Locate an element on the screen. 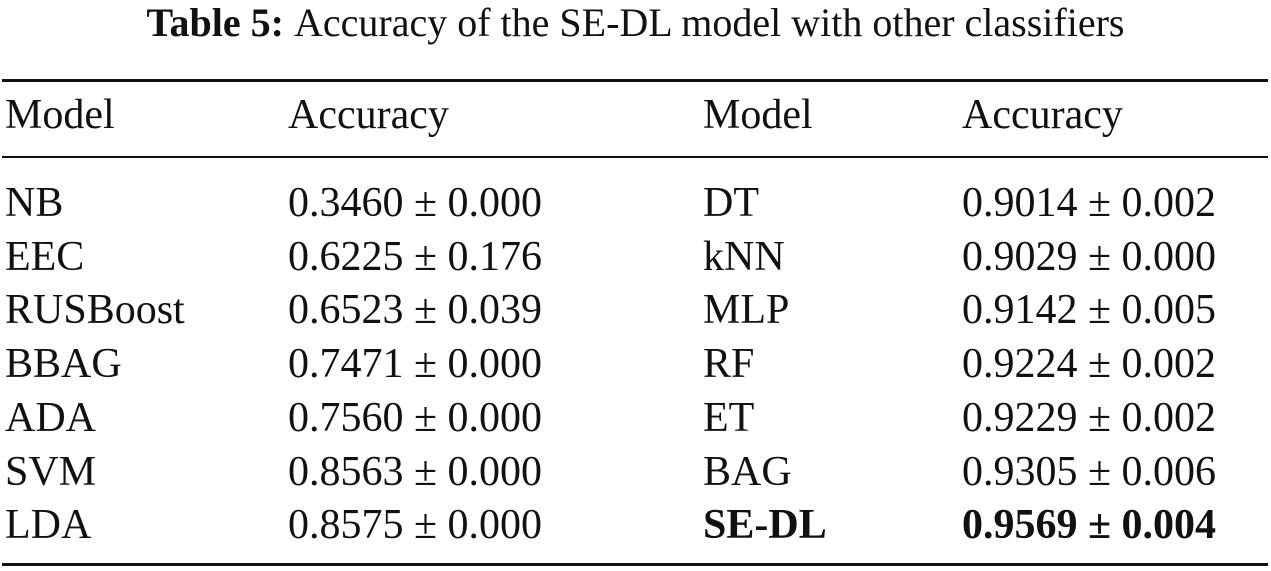 The height and width of the screenshot is (571, 1271). table-cell: 0.8563 ± 0.000 is located at coordinates (415, 471).